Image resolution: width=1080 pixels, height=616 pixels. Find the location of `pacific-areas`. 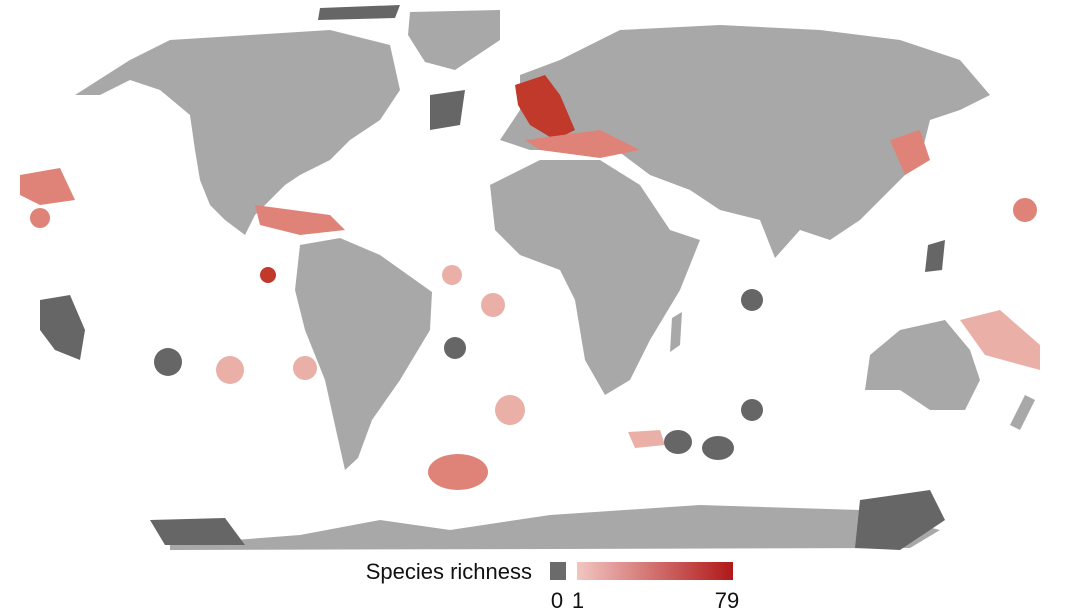

pacific-areas is located at coordinates (62, 327).